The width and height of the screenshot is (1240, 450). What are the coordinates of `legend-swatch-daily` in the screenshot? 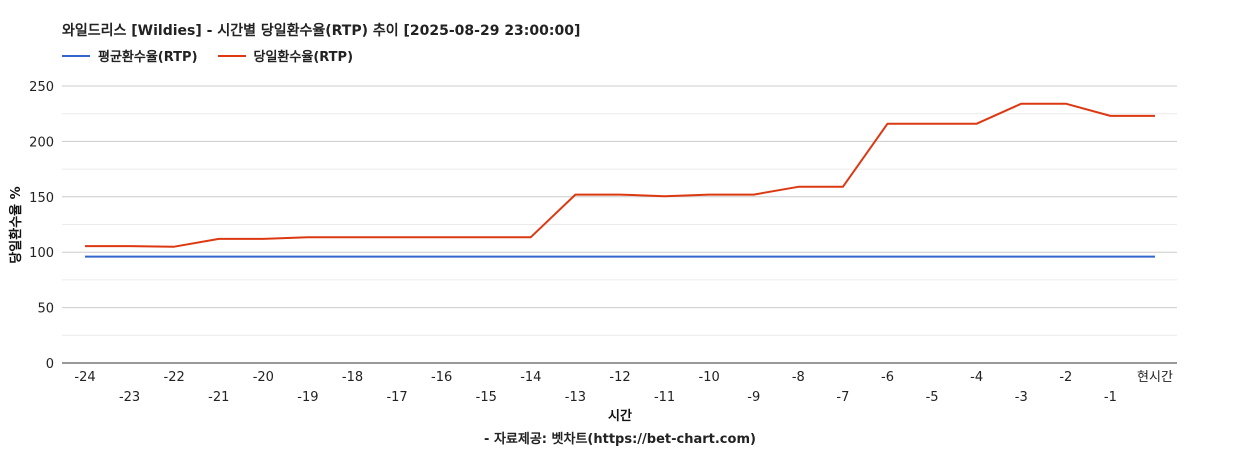 It's located at (231, 55).